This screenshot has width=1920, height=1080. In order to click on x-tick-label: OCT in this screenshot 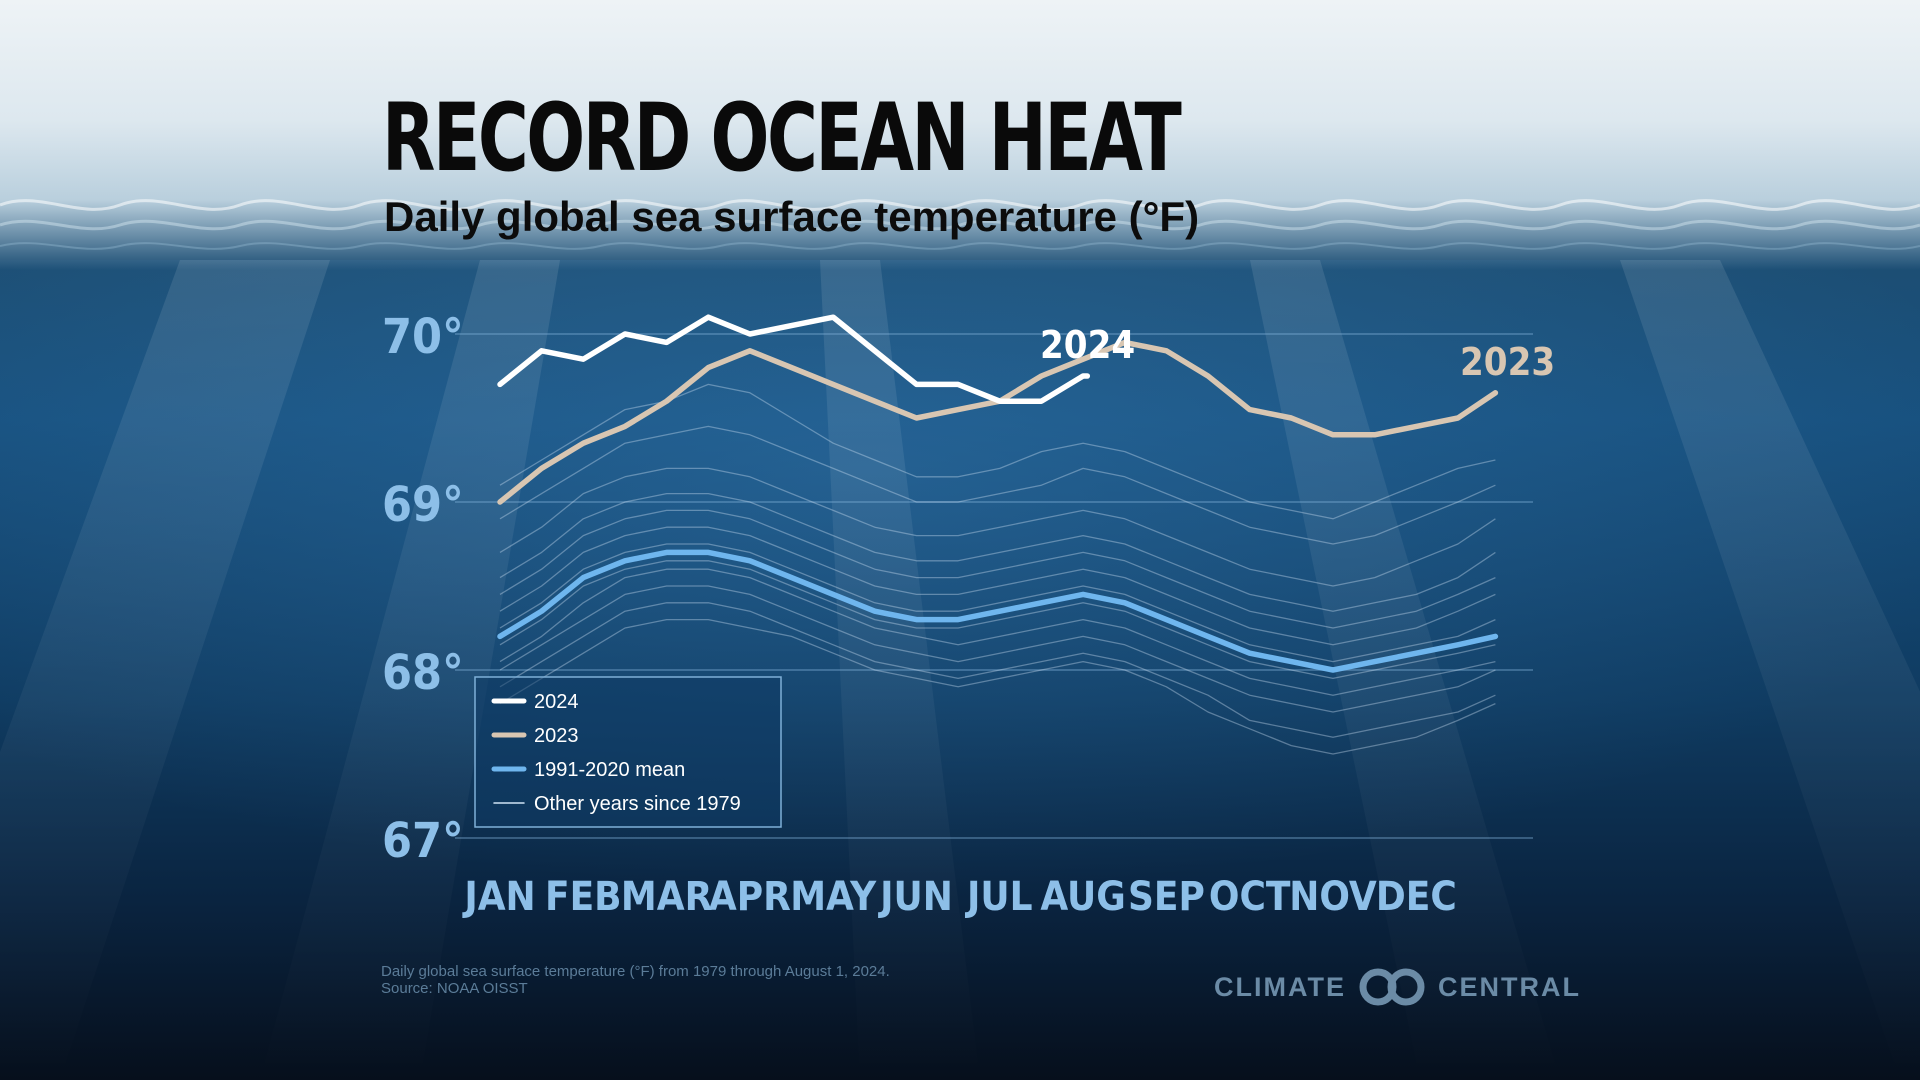, I will do `click(1250, 897)`.